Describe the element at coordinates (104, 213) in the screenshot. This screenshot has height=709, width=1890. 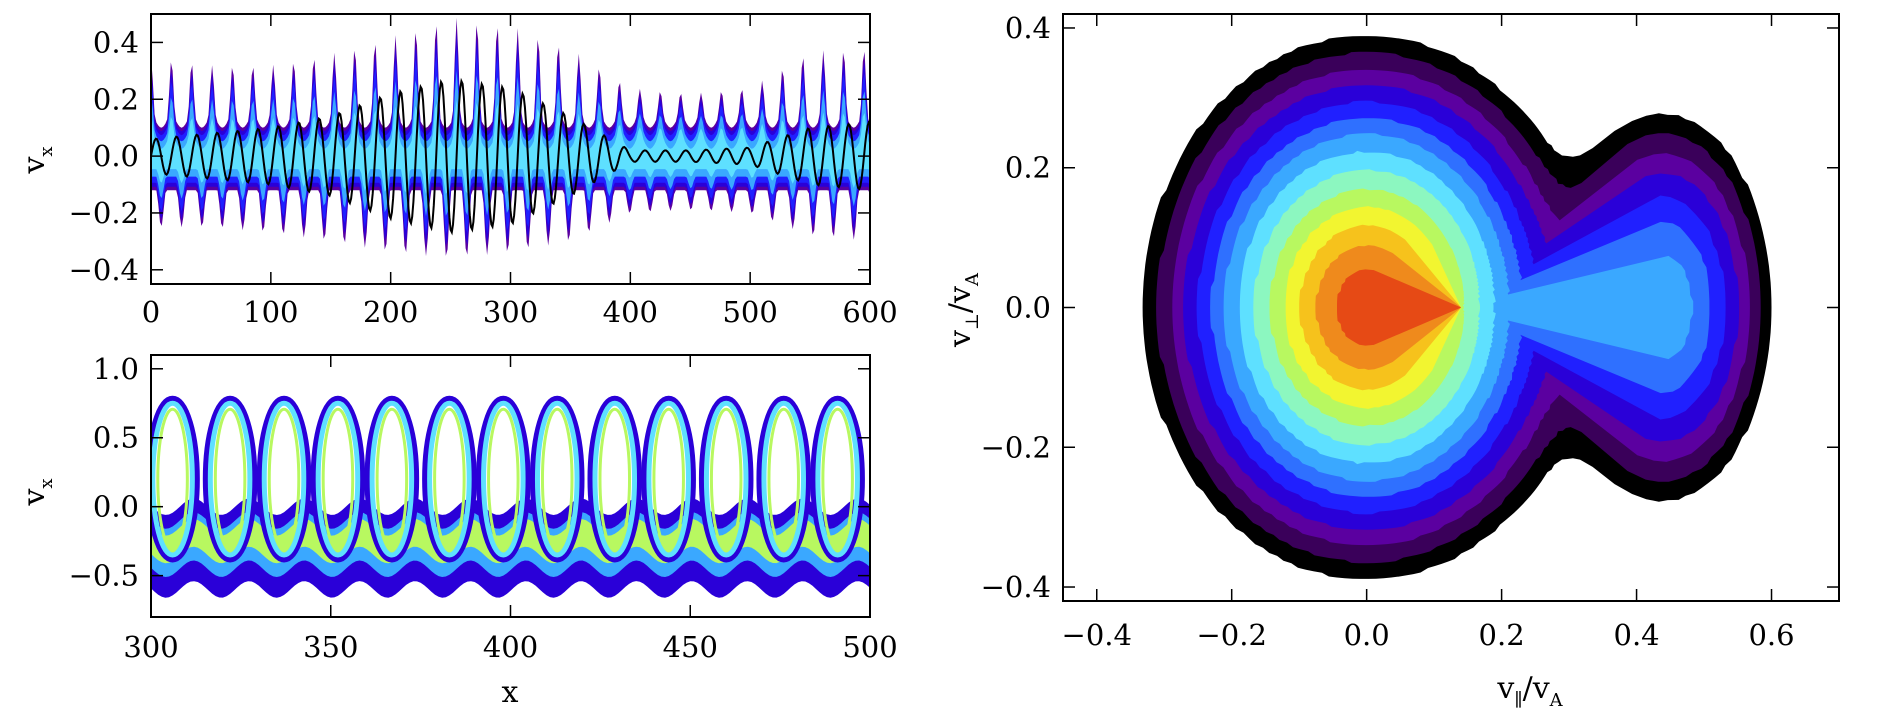
I see `panel-a-ytick-label: −0.2` at that location.